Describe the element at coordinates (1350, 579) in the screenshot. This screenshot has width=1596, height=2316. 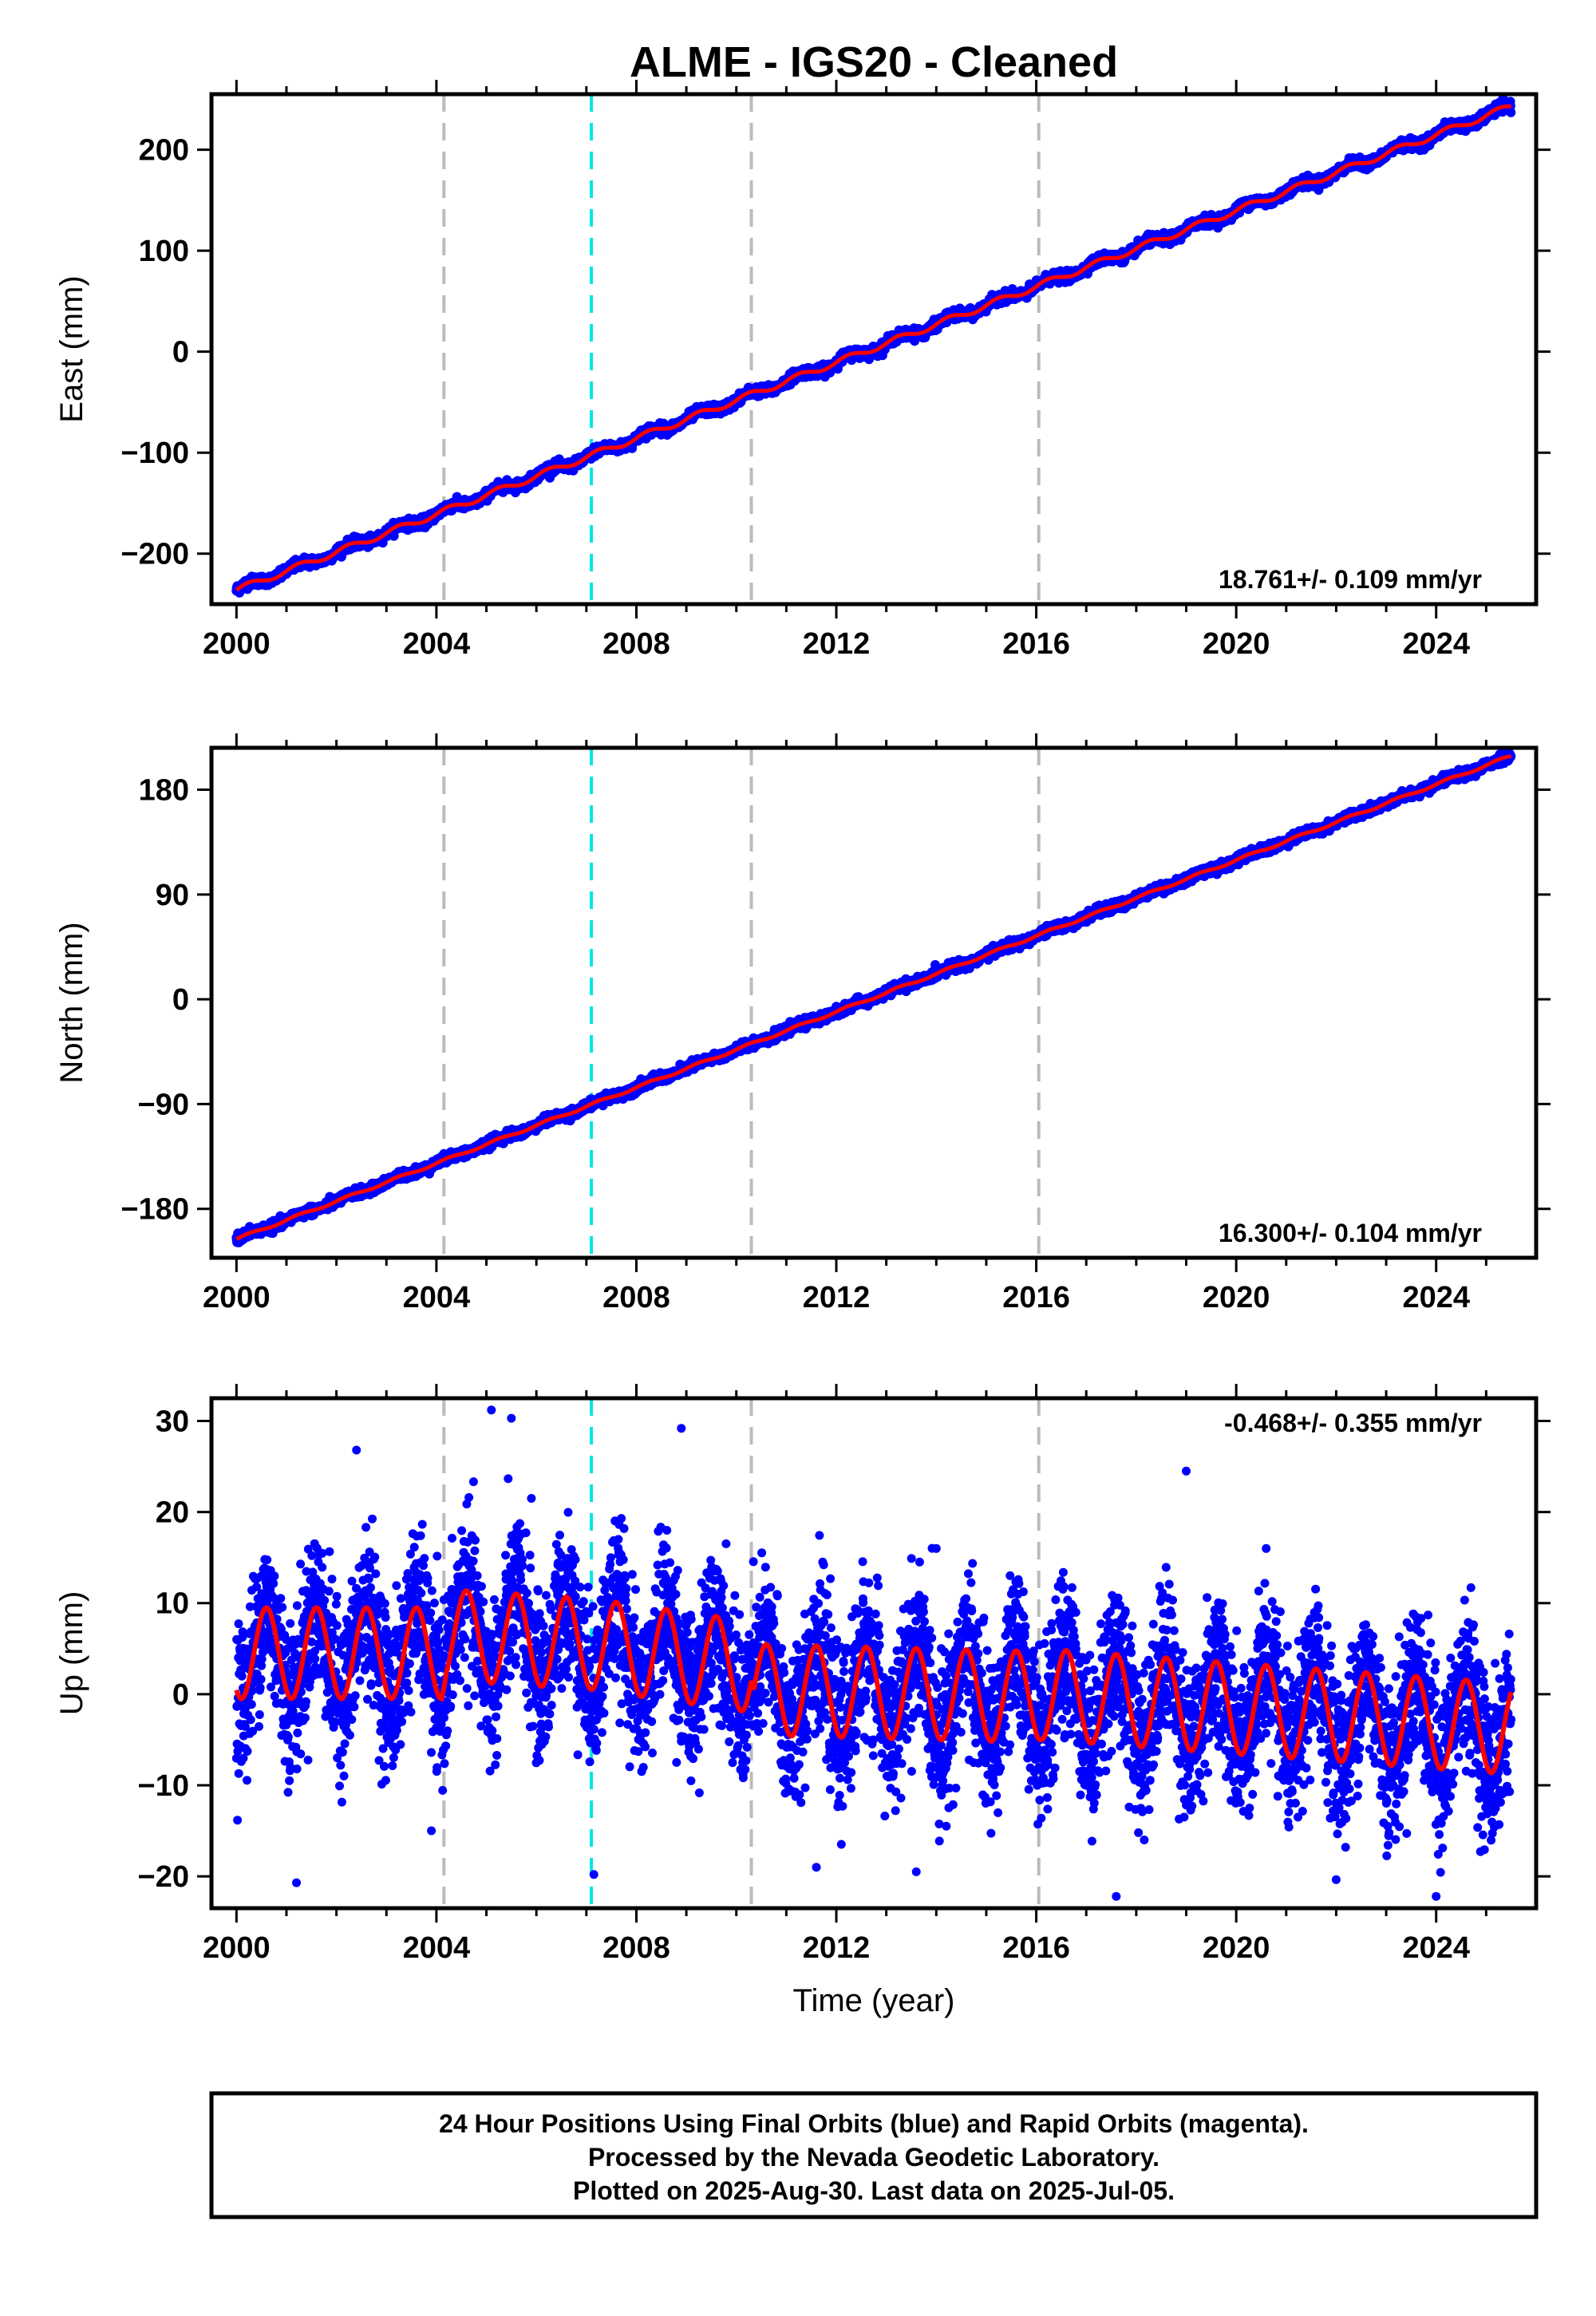
I see `velocity-label: 18.761+/- 0.109 mm/yr` at that location.